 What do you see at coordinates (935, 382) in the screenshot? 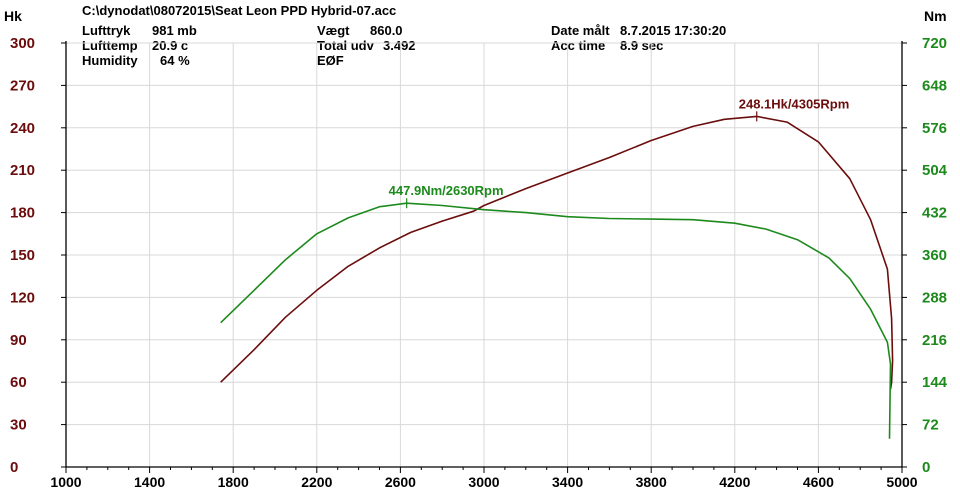
I see `right-tick-label: 144` at bounding box center [935, 382].